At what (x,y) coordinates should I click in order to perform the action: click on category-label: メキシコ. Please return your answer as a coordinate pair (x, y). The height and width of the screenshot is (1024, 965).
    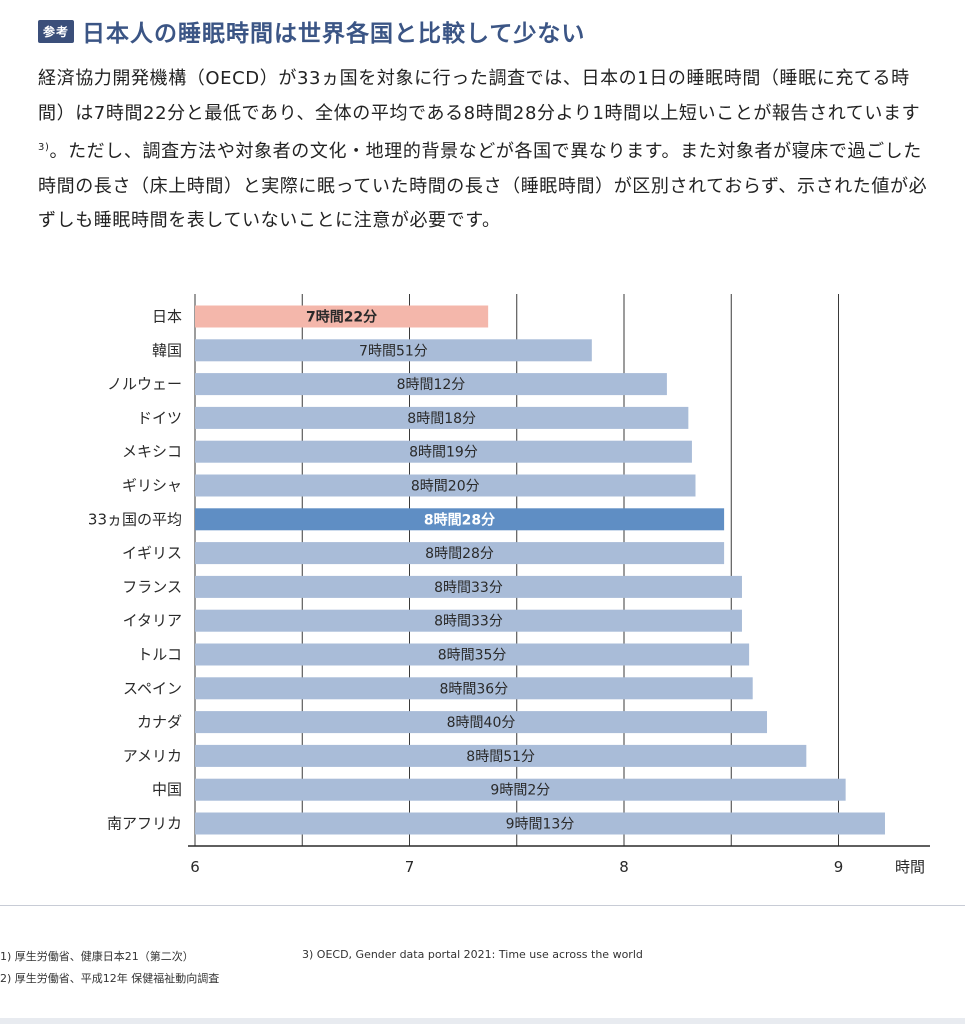
    Looking at the image, I should click on (152, 452).